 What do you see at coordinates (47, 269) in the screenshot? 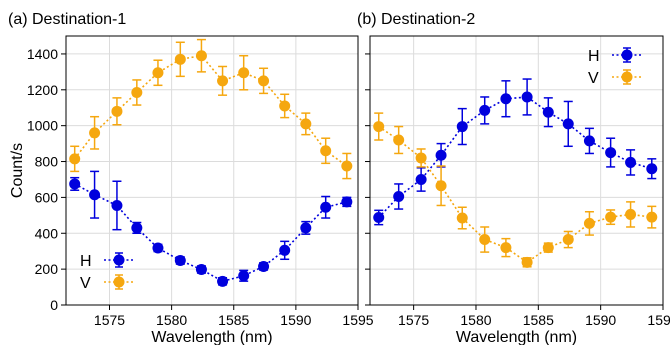
I see `y-tick-label: 200` at bounding box center [47, 269].